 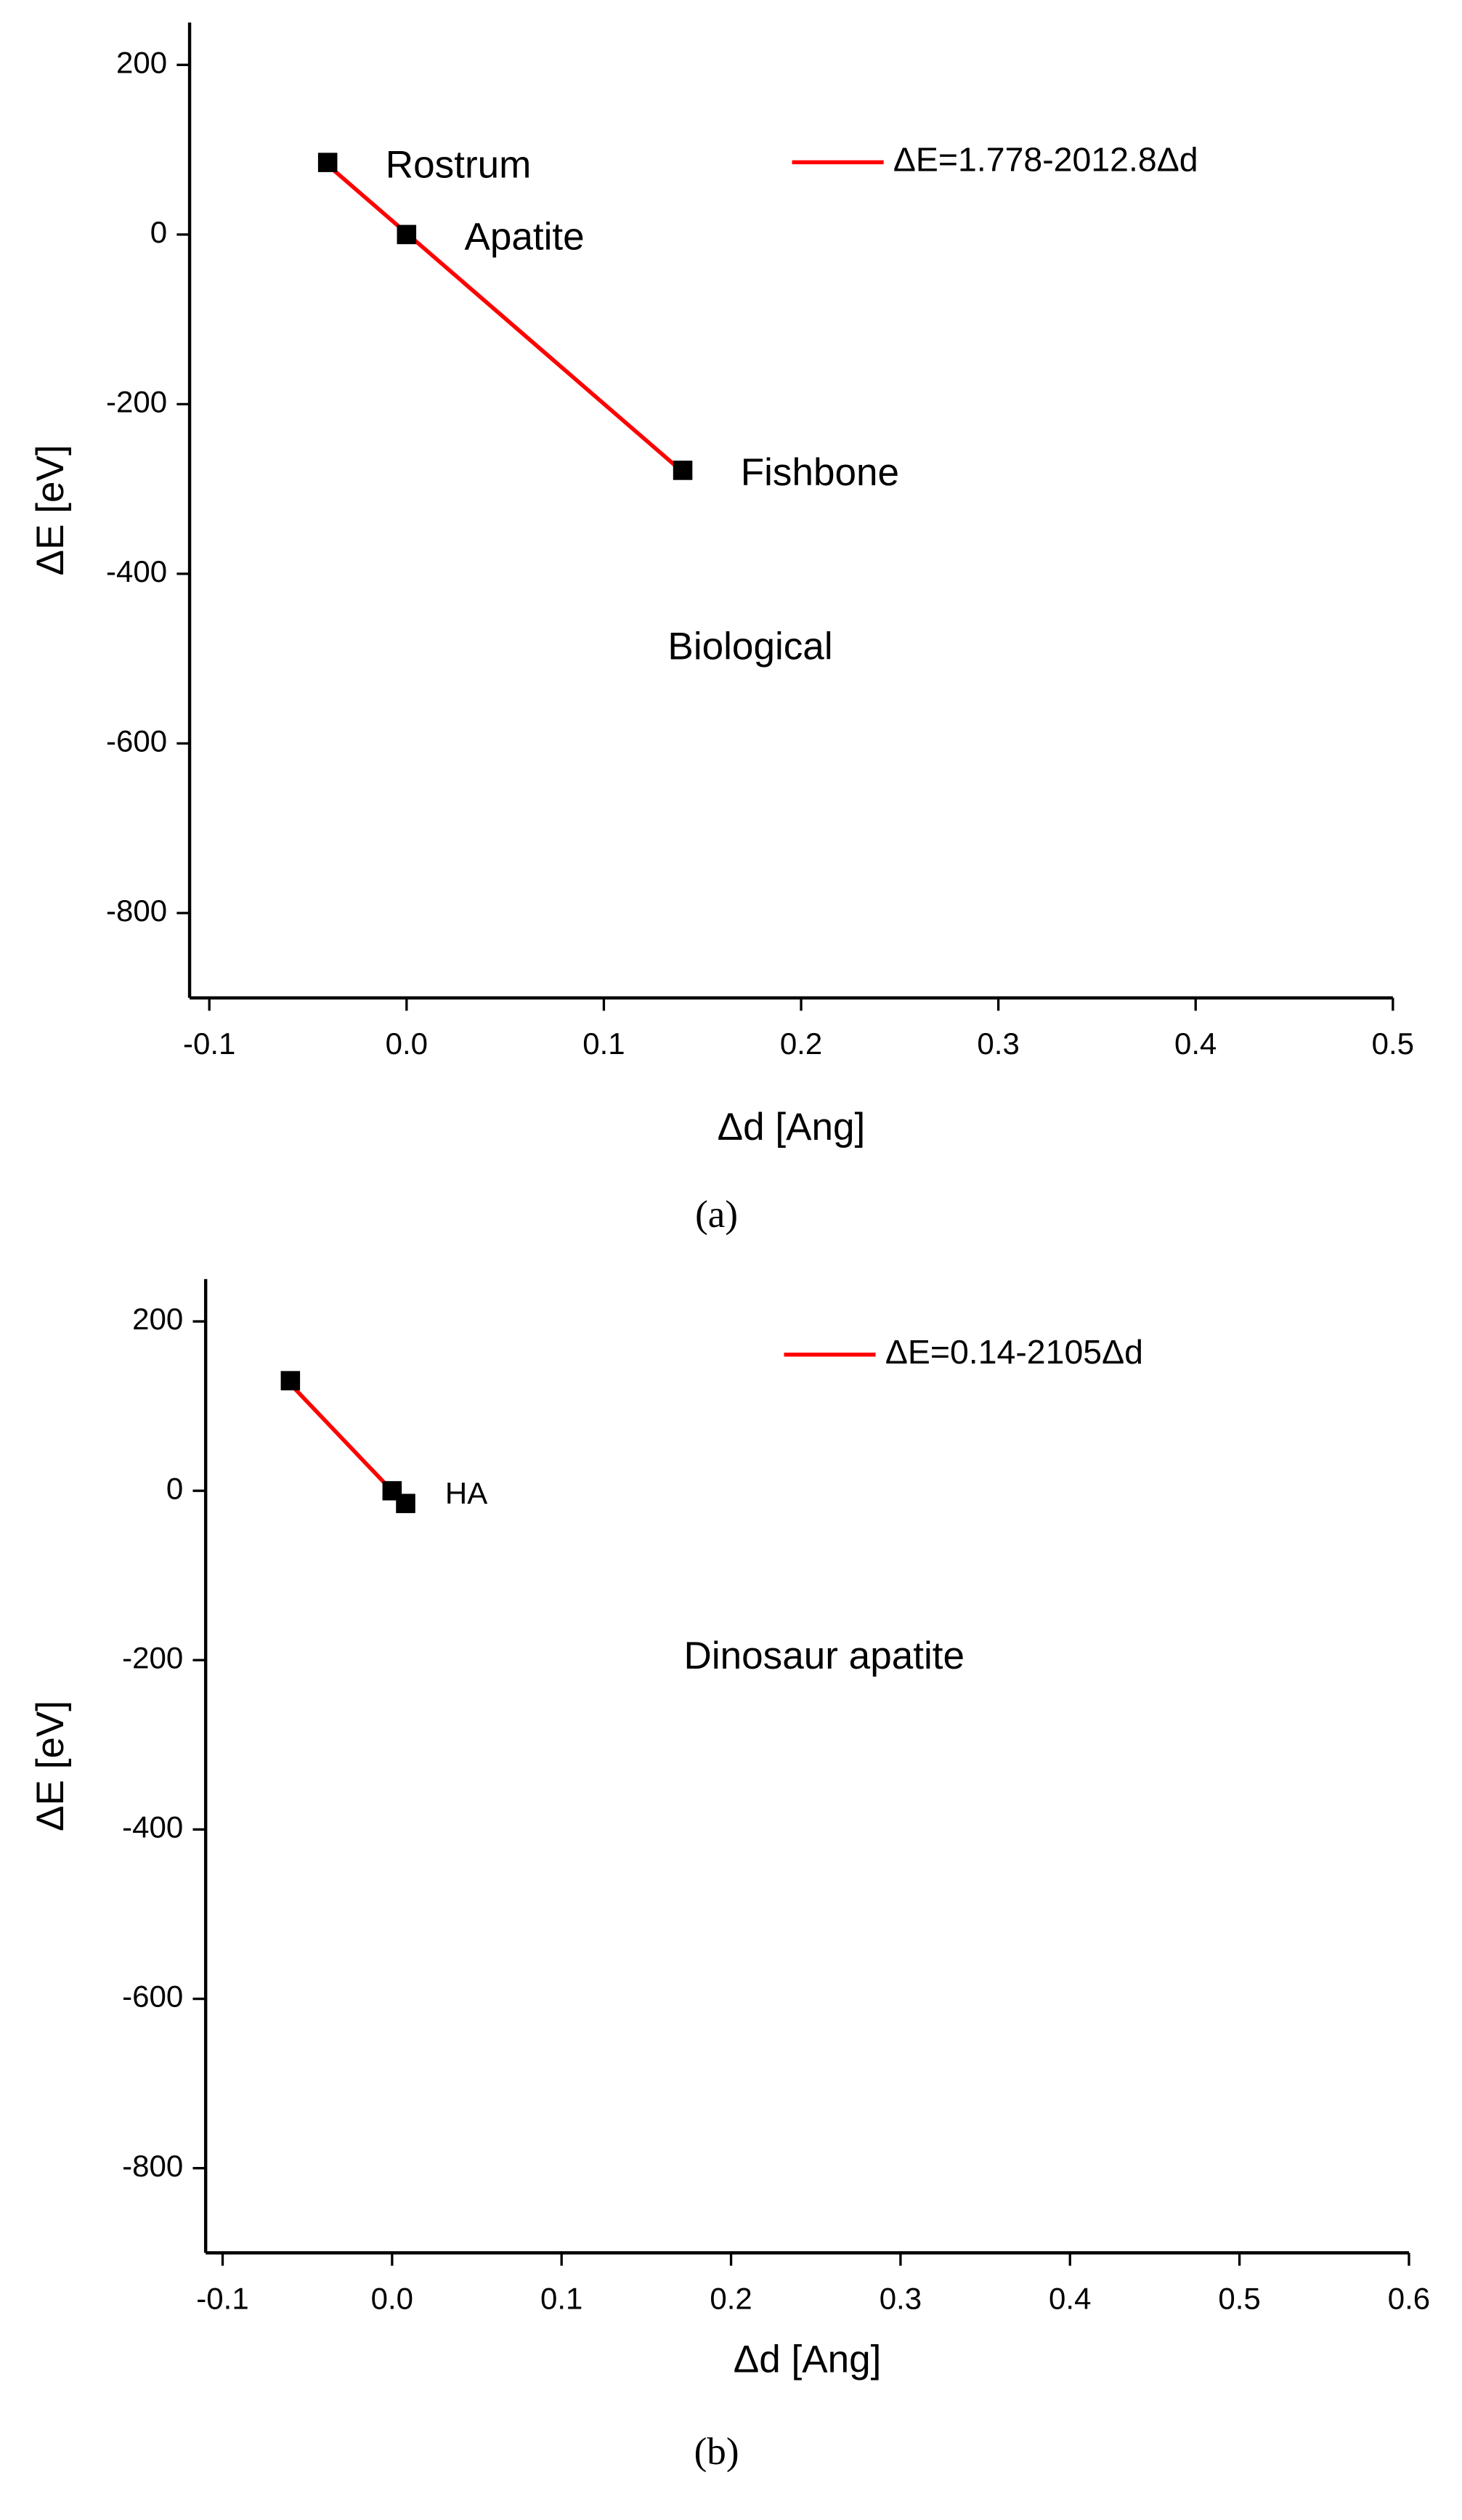 I want to click on legend-text: ΔE=1.778-2012.8Δd, so click(x=1045, y=160).